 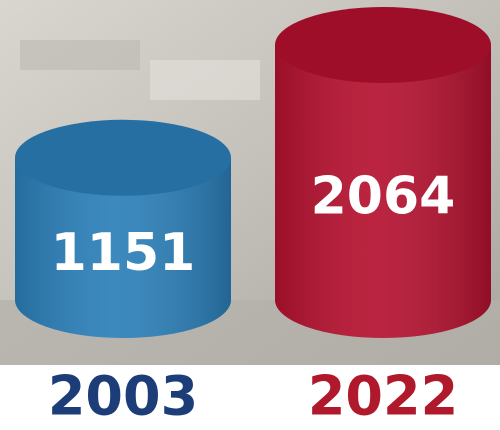 I want to click on value-label: 2064, so click(x=383, y=197).